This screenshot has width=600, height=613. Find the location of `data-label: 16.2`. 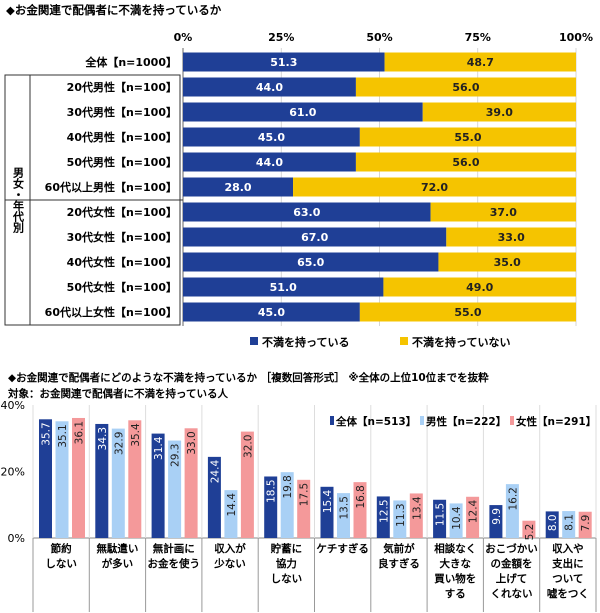

data-label: 16.2 is located at coordinates (513, 498).